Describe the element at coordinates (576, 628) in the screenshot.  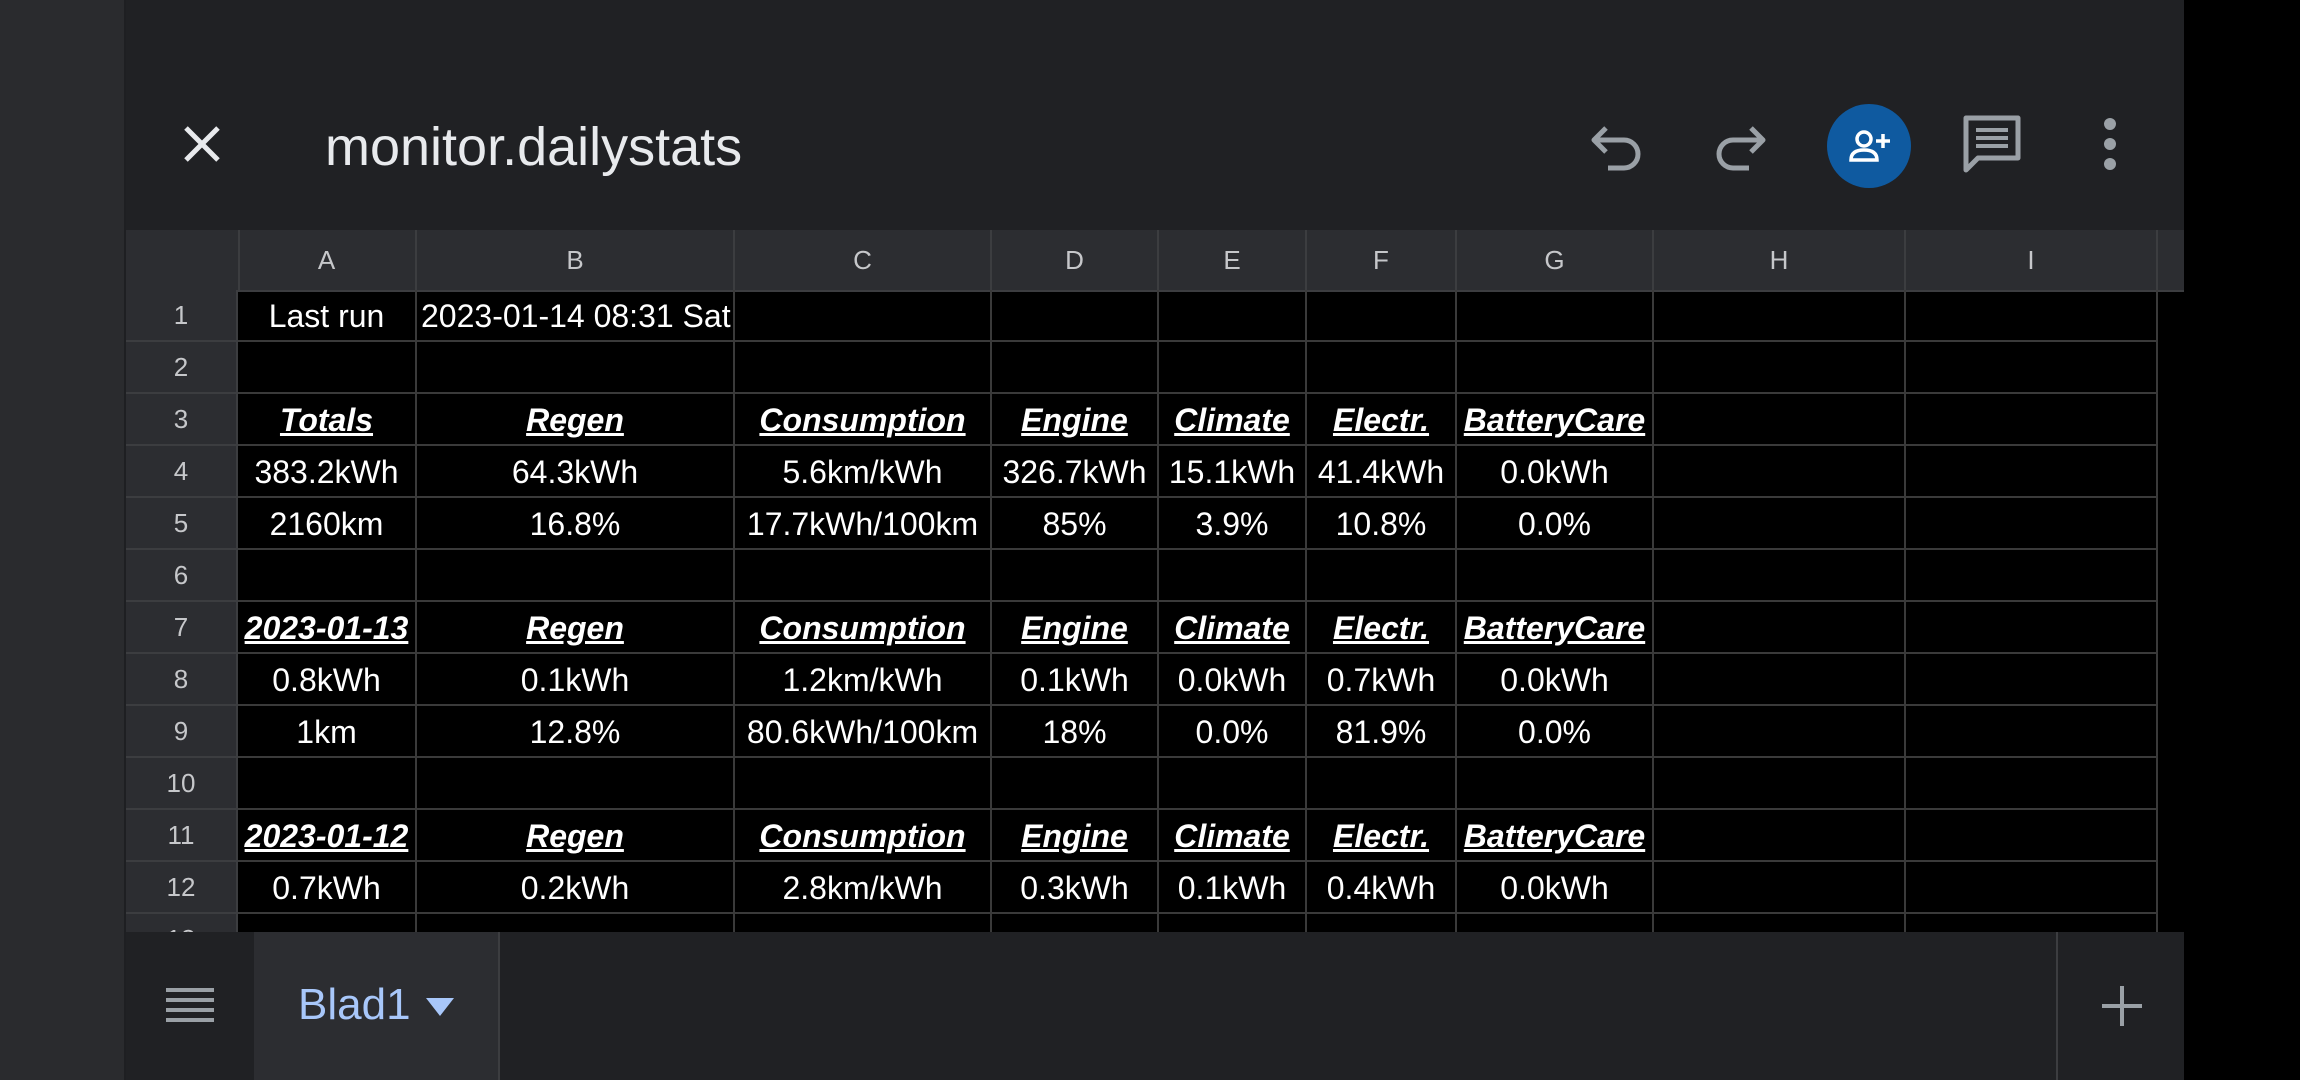
I see `cell-b7: Regen` at that location.